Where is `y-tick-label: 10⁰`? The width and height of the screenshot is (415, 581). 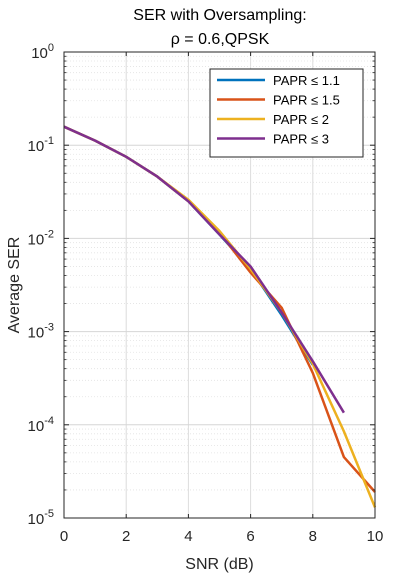
y-tick-label: 10⁰ is located at coordinates (42, 52).